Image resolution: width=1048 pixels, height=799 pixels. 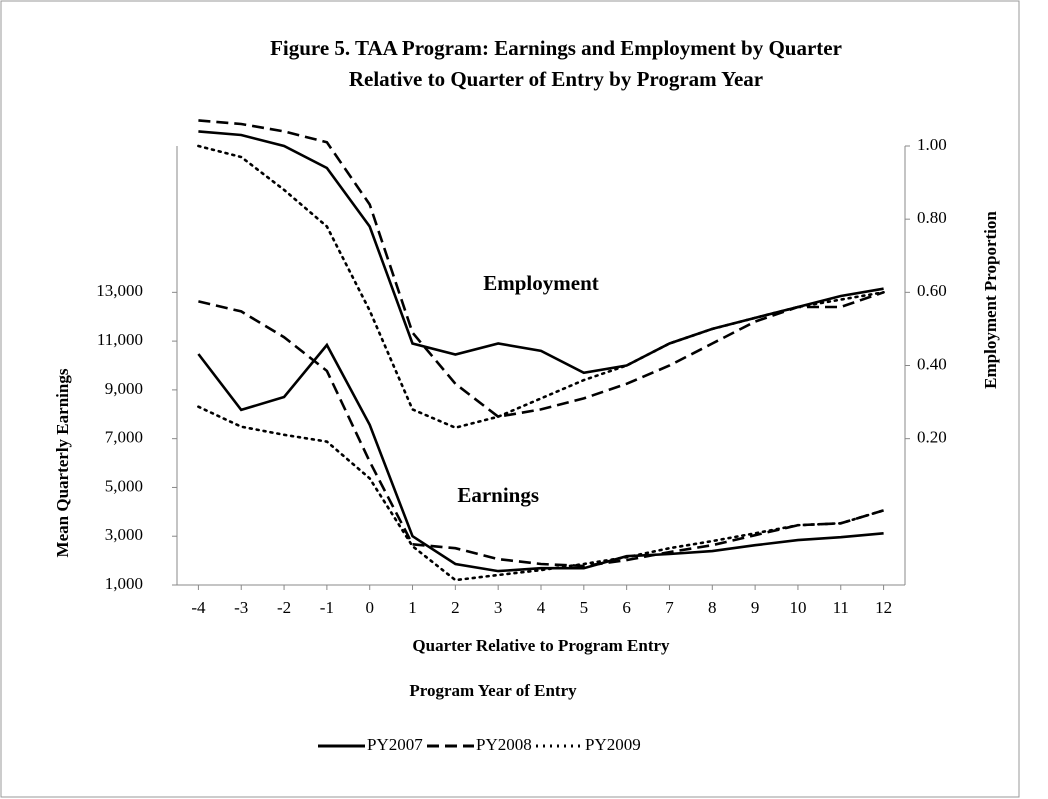 What do you see at coordinates (455, 607) in the screenshot?
I see `x-tick-label: 2` at bounding box center [455, 607].